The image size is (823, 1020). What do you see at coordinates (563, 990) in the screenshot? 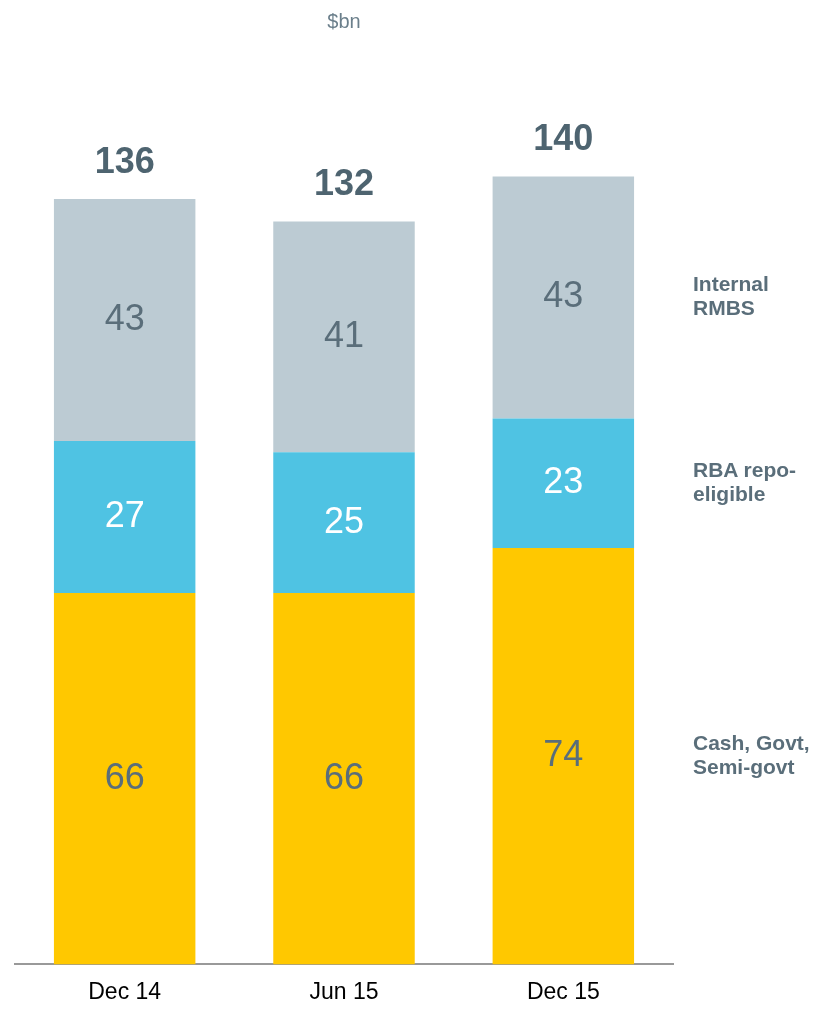
I see `x-tick-label: Dec 15` at bounding box center [563, 990].